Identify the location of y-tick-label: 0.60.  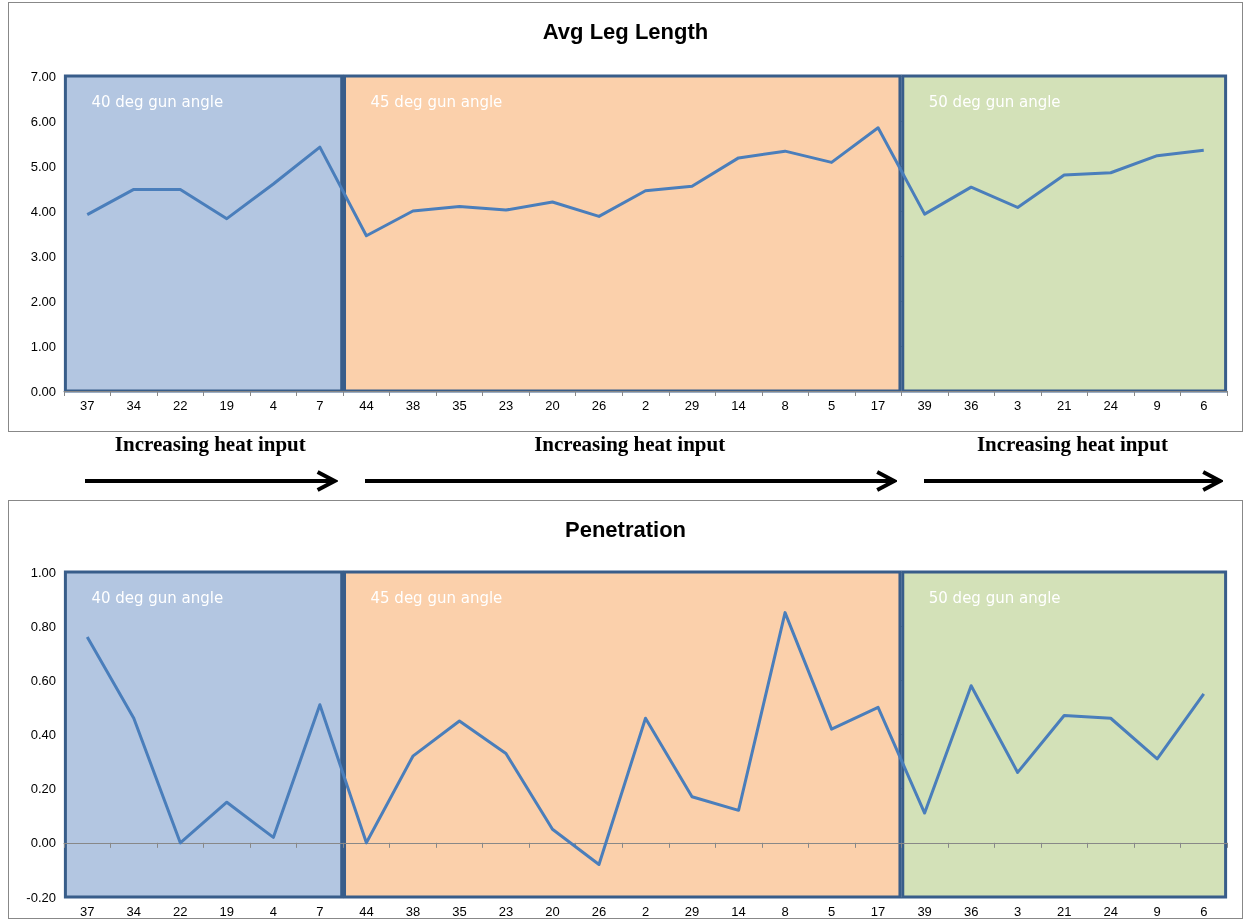
(43, 680).